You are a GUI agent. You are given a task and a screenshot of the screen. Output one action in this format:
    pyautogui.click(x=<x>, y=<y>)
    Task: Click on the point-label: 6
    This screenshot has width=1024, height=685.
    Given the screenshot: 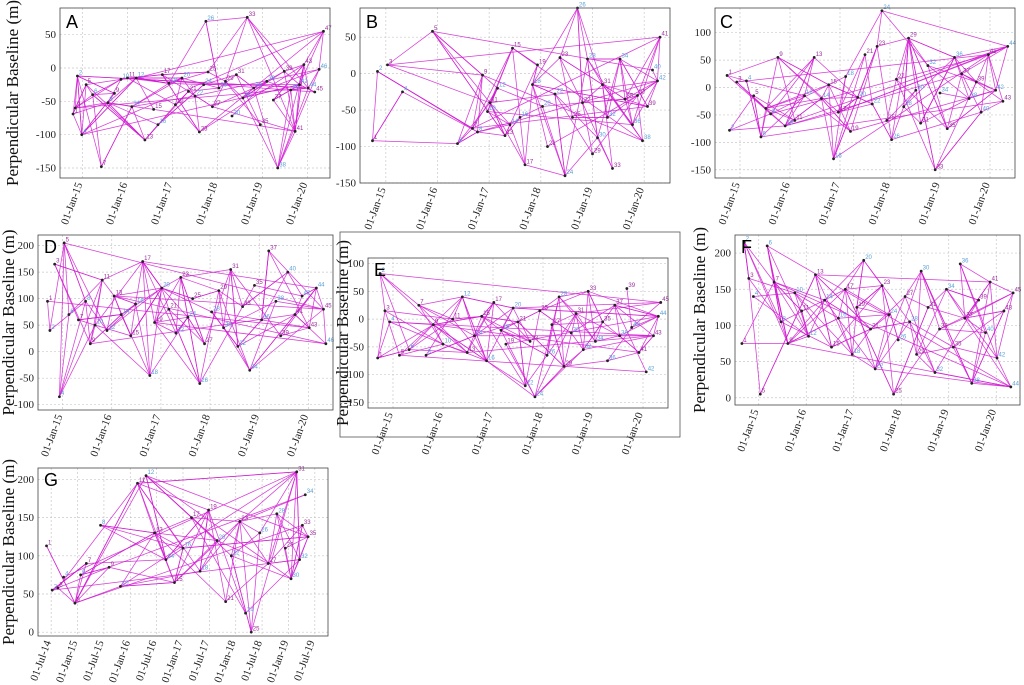 What is the action you would take?
    pyautogui.click(x=461, y=141)
    